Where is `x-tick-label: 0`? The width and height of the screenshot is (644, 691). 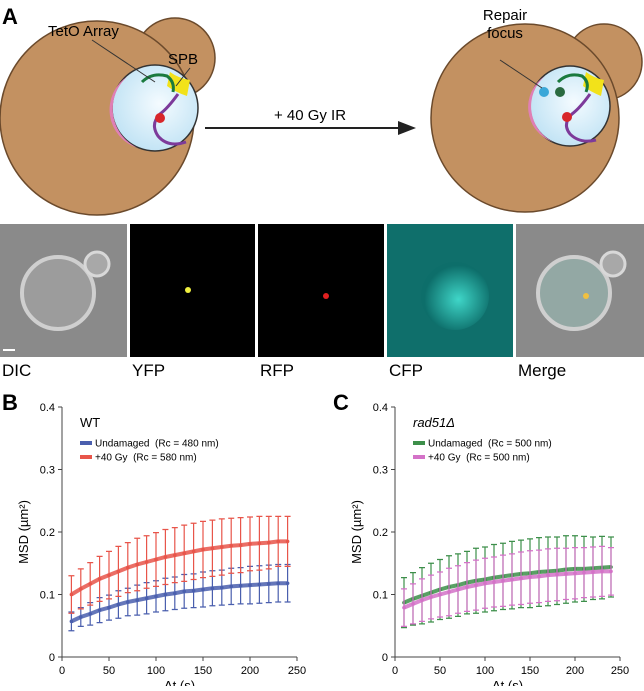
x-tick-label: 0 is located at coordinates (62, 671).